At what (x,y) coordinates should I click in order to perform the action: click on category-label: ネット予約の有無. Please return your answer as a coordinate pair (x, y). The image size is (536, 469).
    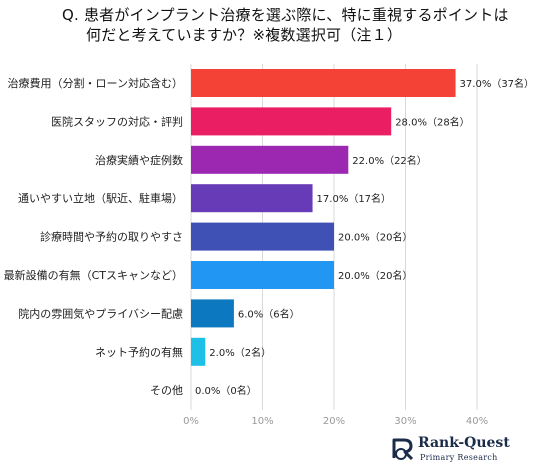
    Looking at the image, I should click on (139, 352).